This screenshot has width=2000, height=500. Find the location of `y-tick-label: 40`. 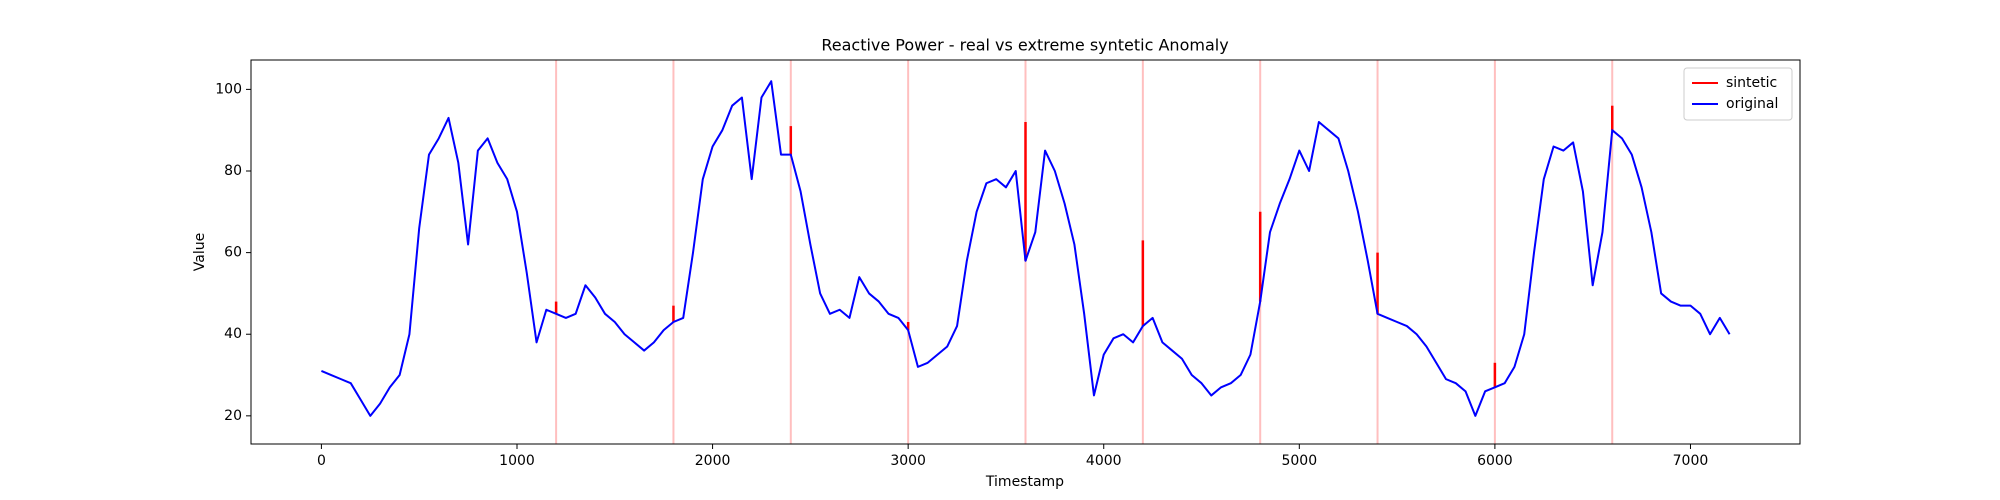

y-tick-label: 40 is located at coordinates (233, 334).